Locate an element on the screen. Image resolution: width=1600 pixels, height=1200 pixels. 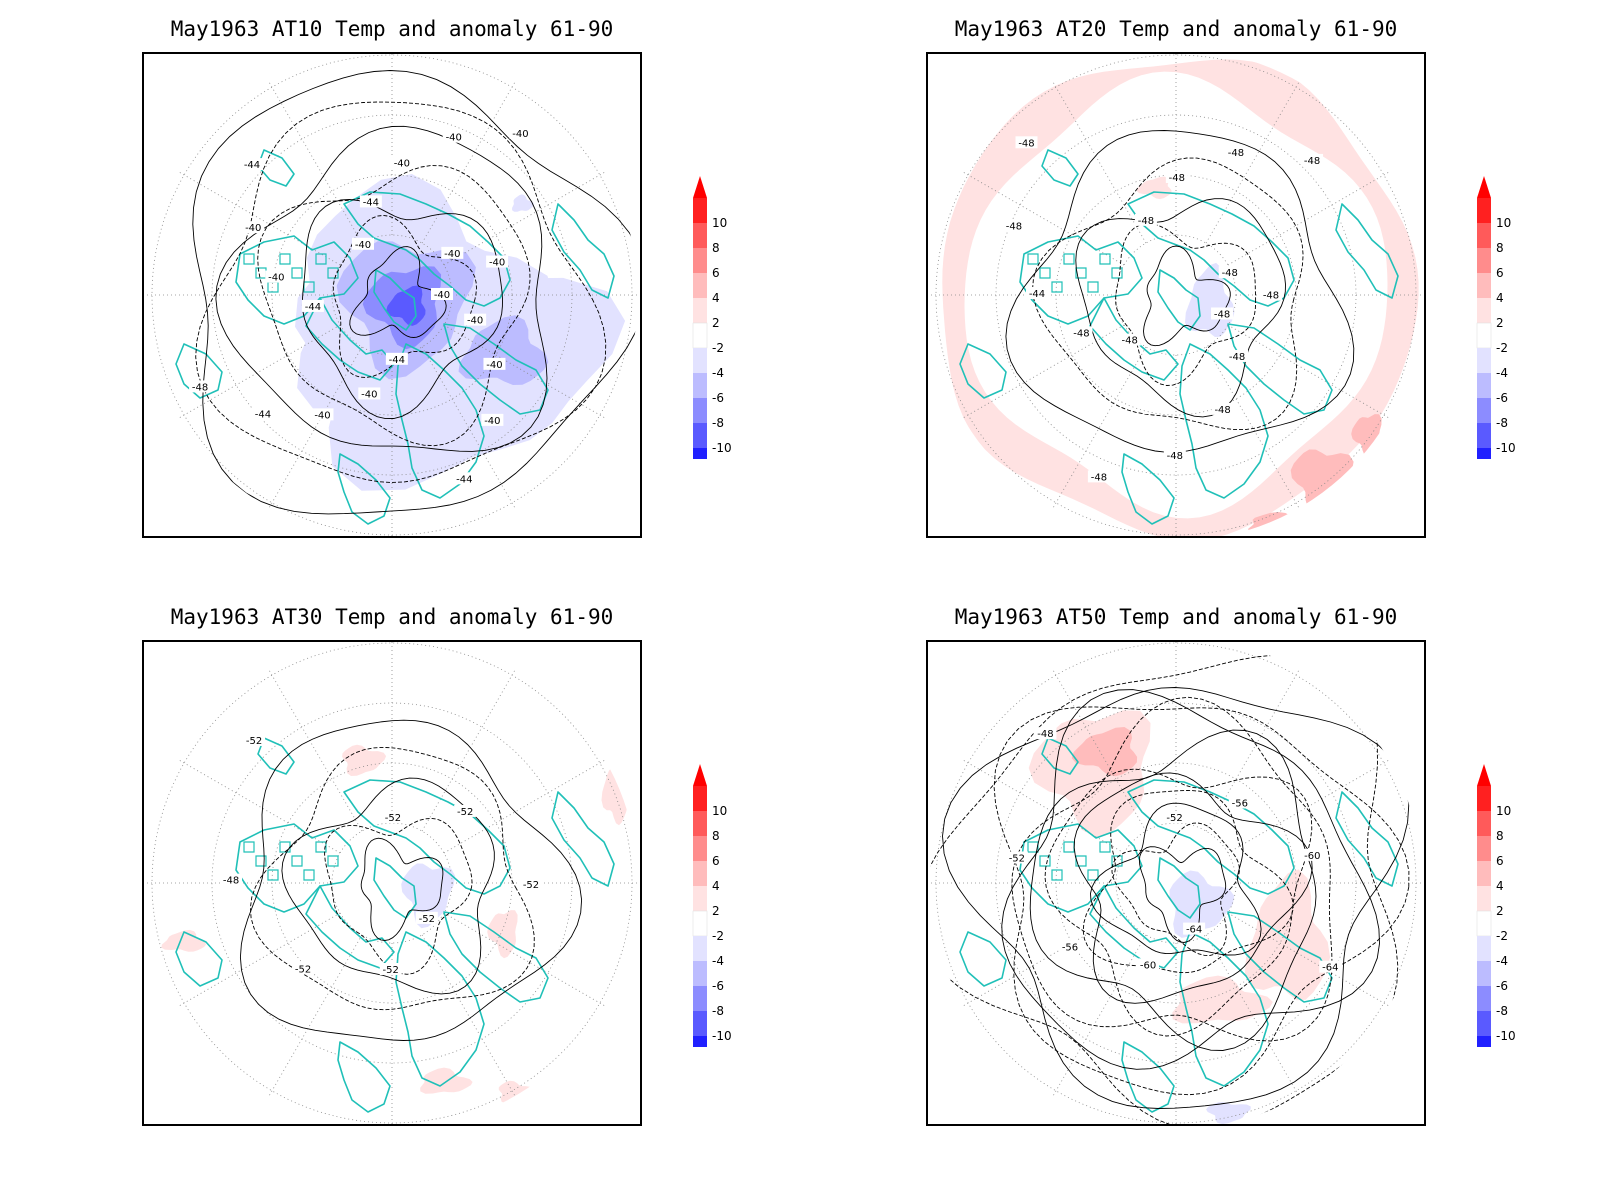
colorbar-tick-label: -4 is located at coordinates (1502, 961).